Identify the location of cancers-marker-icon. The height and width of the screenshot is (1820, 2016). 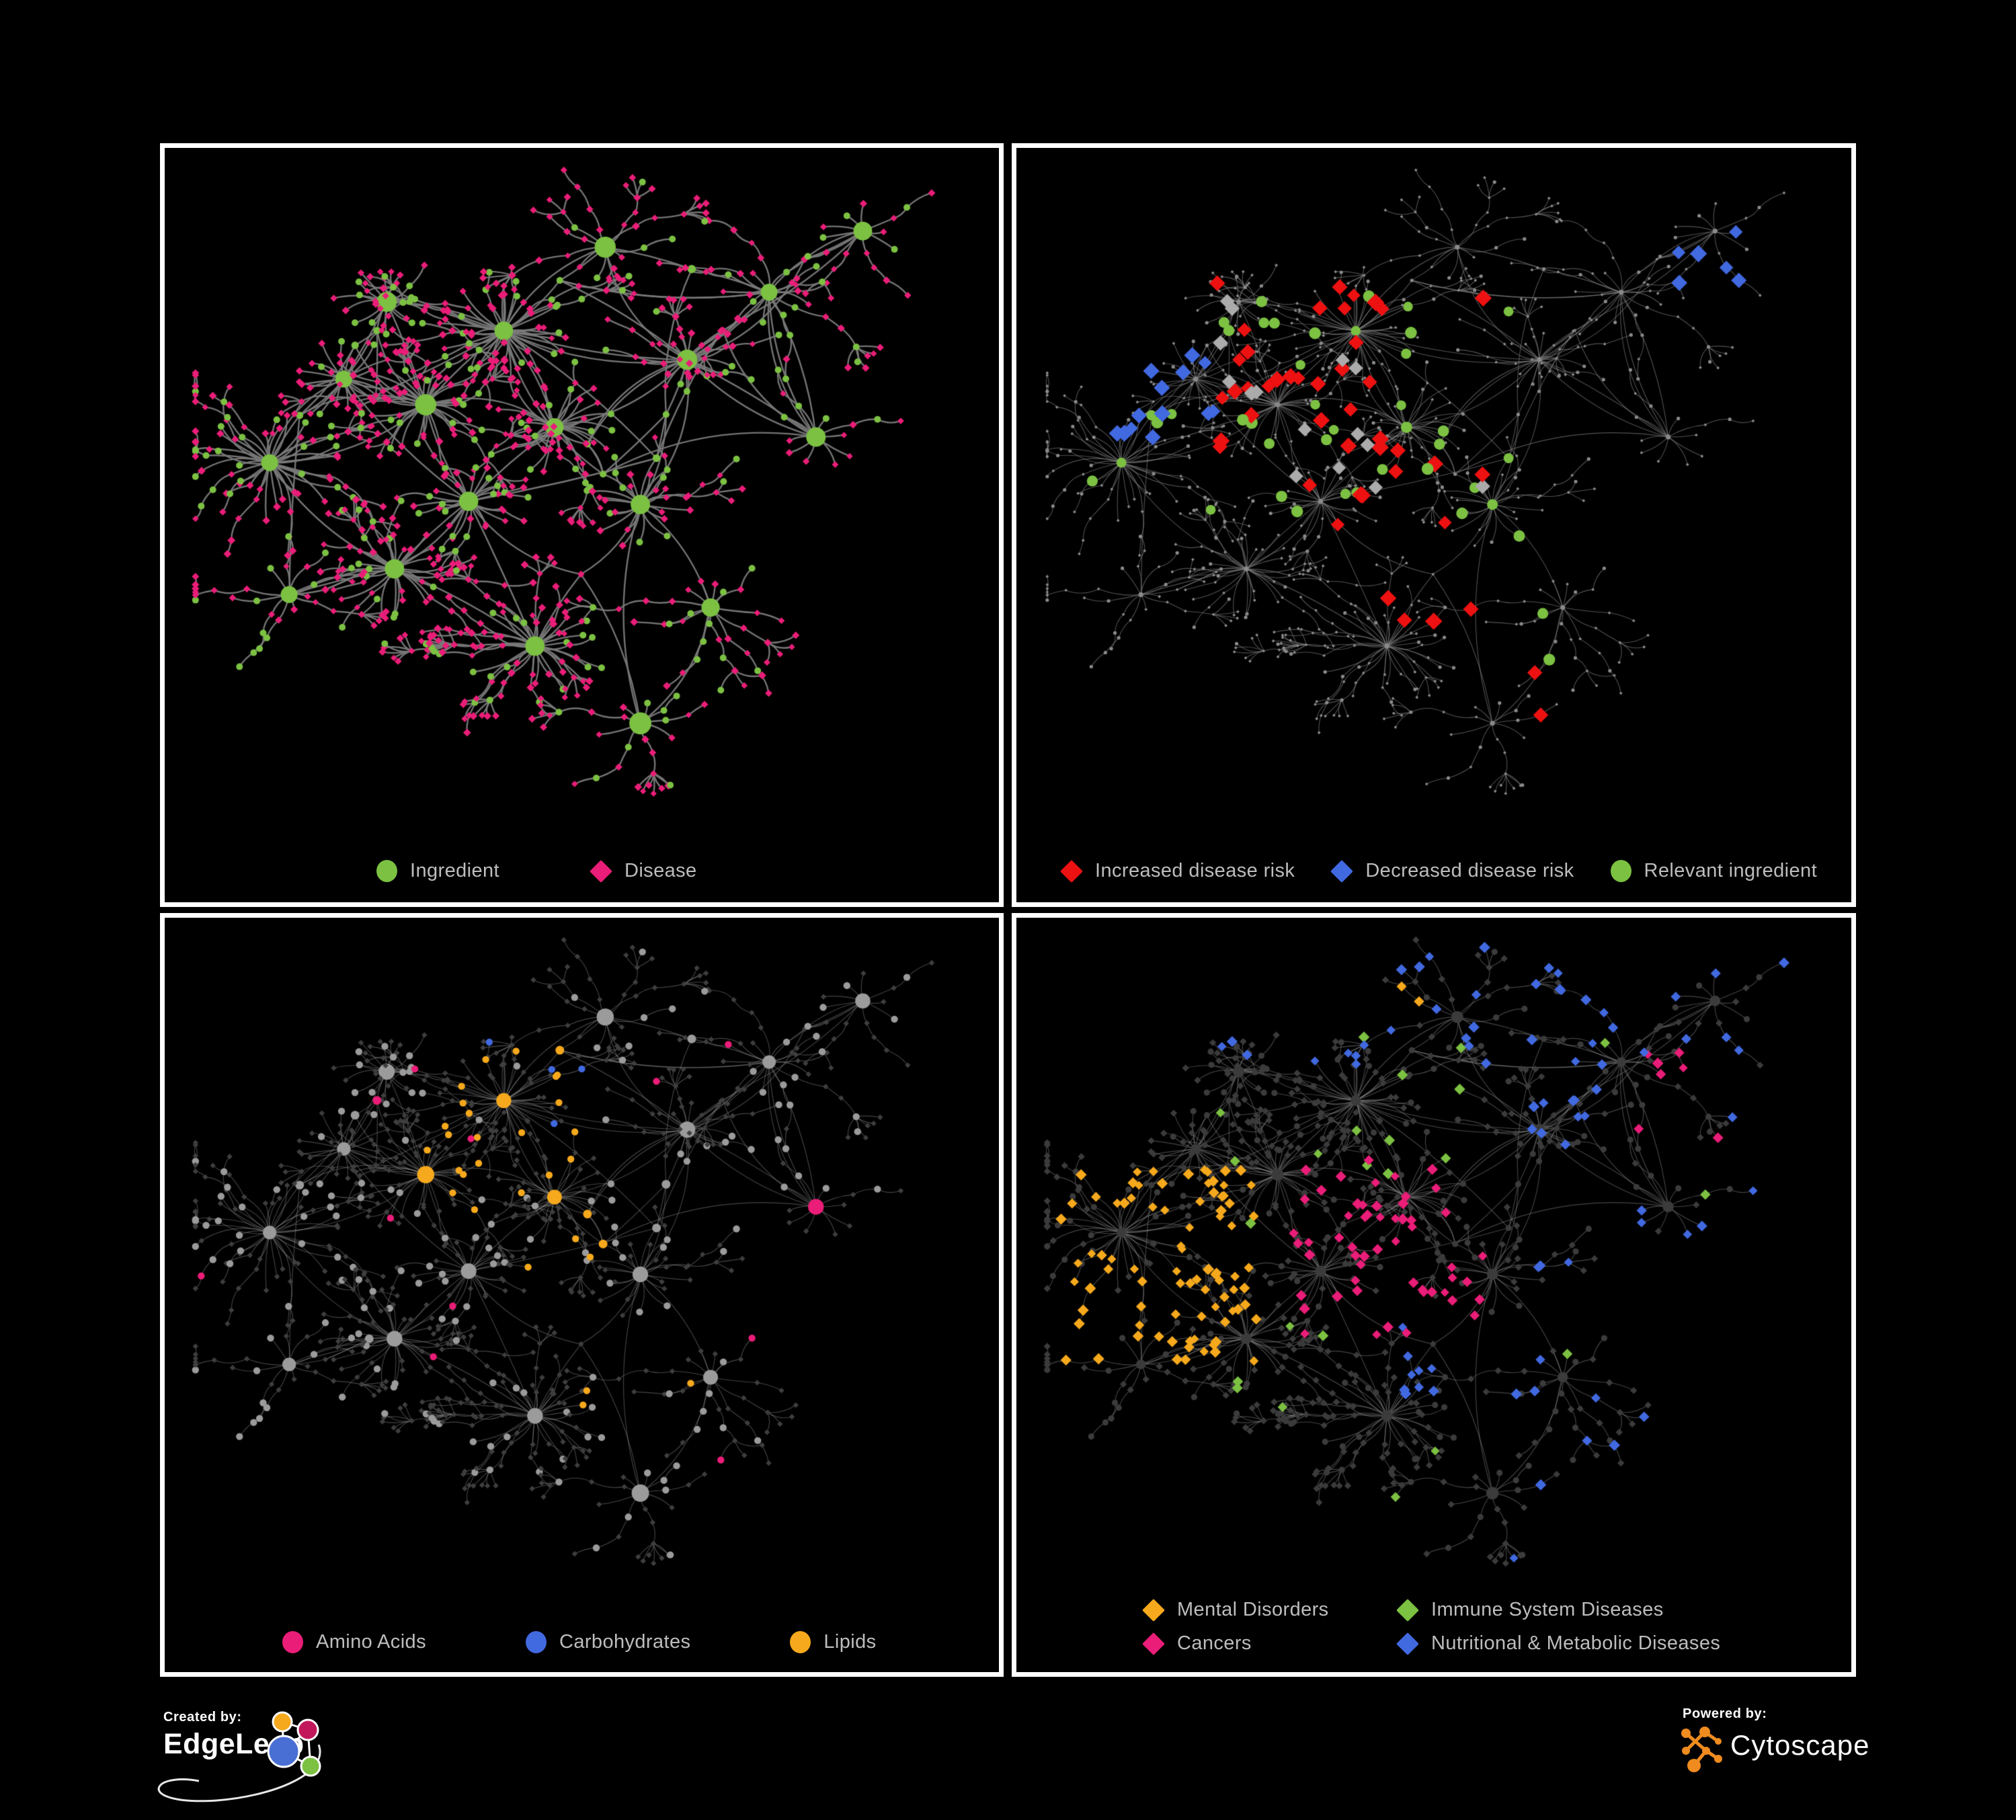
(1153, 1643).